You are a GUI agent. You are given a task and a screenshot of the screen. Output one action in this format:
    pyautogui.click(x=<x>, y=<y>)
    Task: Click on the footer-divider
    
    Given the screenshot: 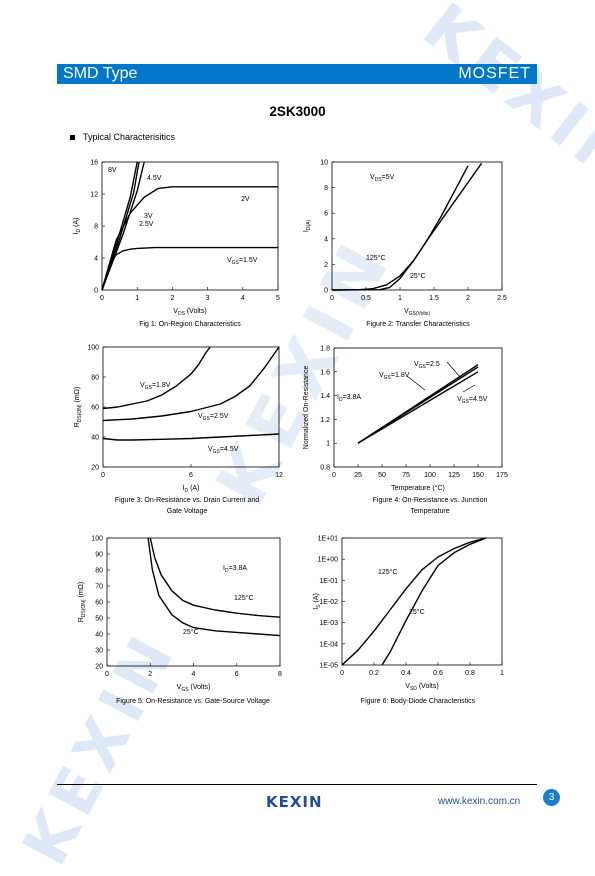 What is the action you would take?
    pyautogui.click(x=297, y=784)
    